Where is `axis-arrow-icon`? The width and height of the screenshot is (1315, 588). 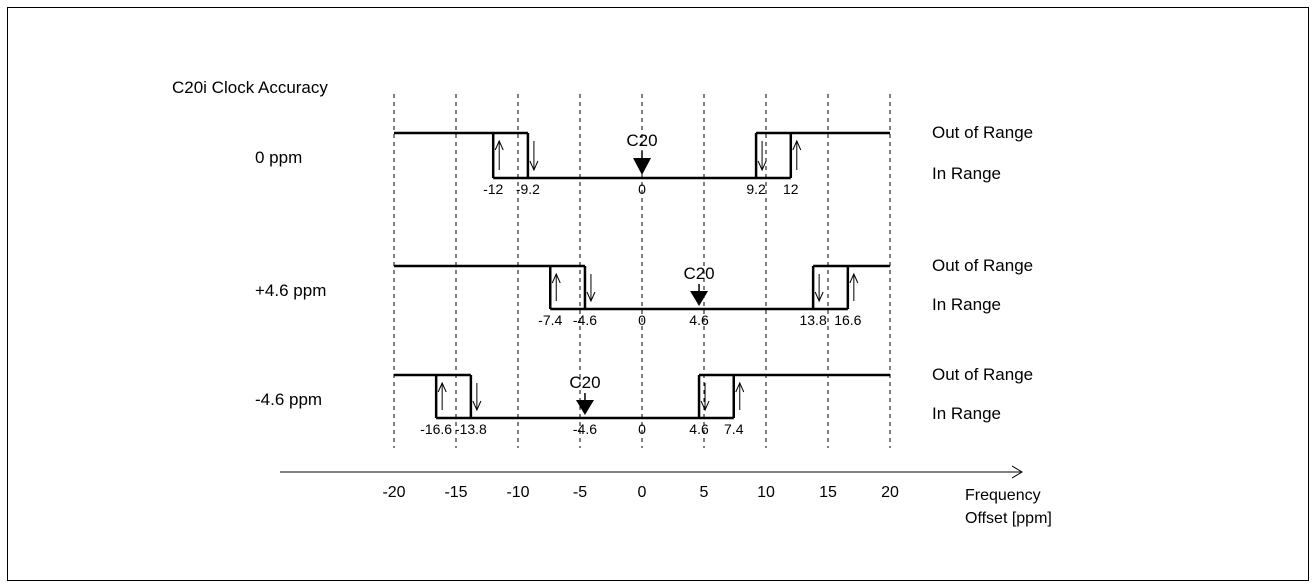 axis-arrow-icon is located at coordinates (1017, 472).